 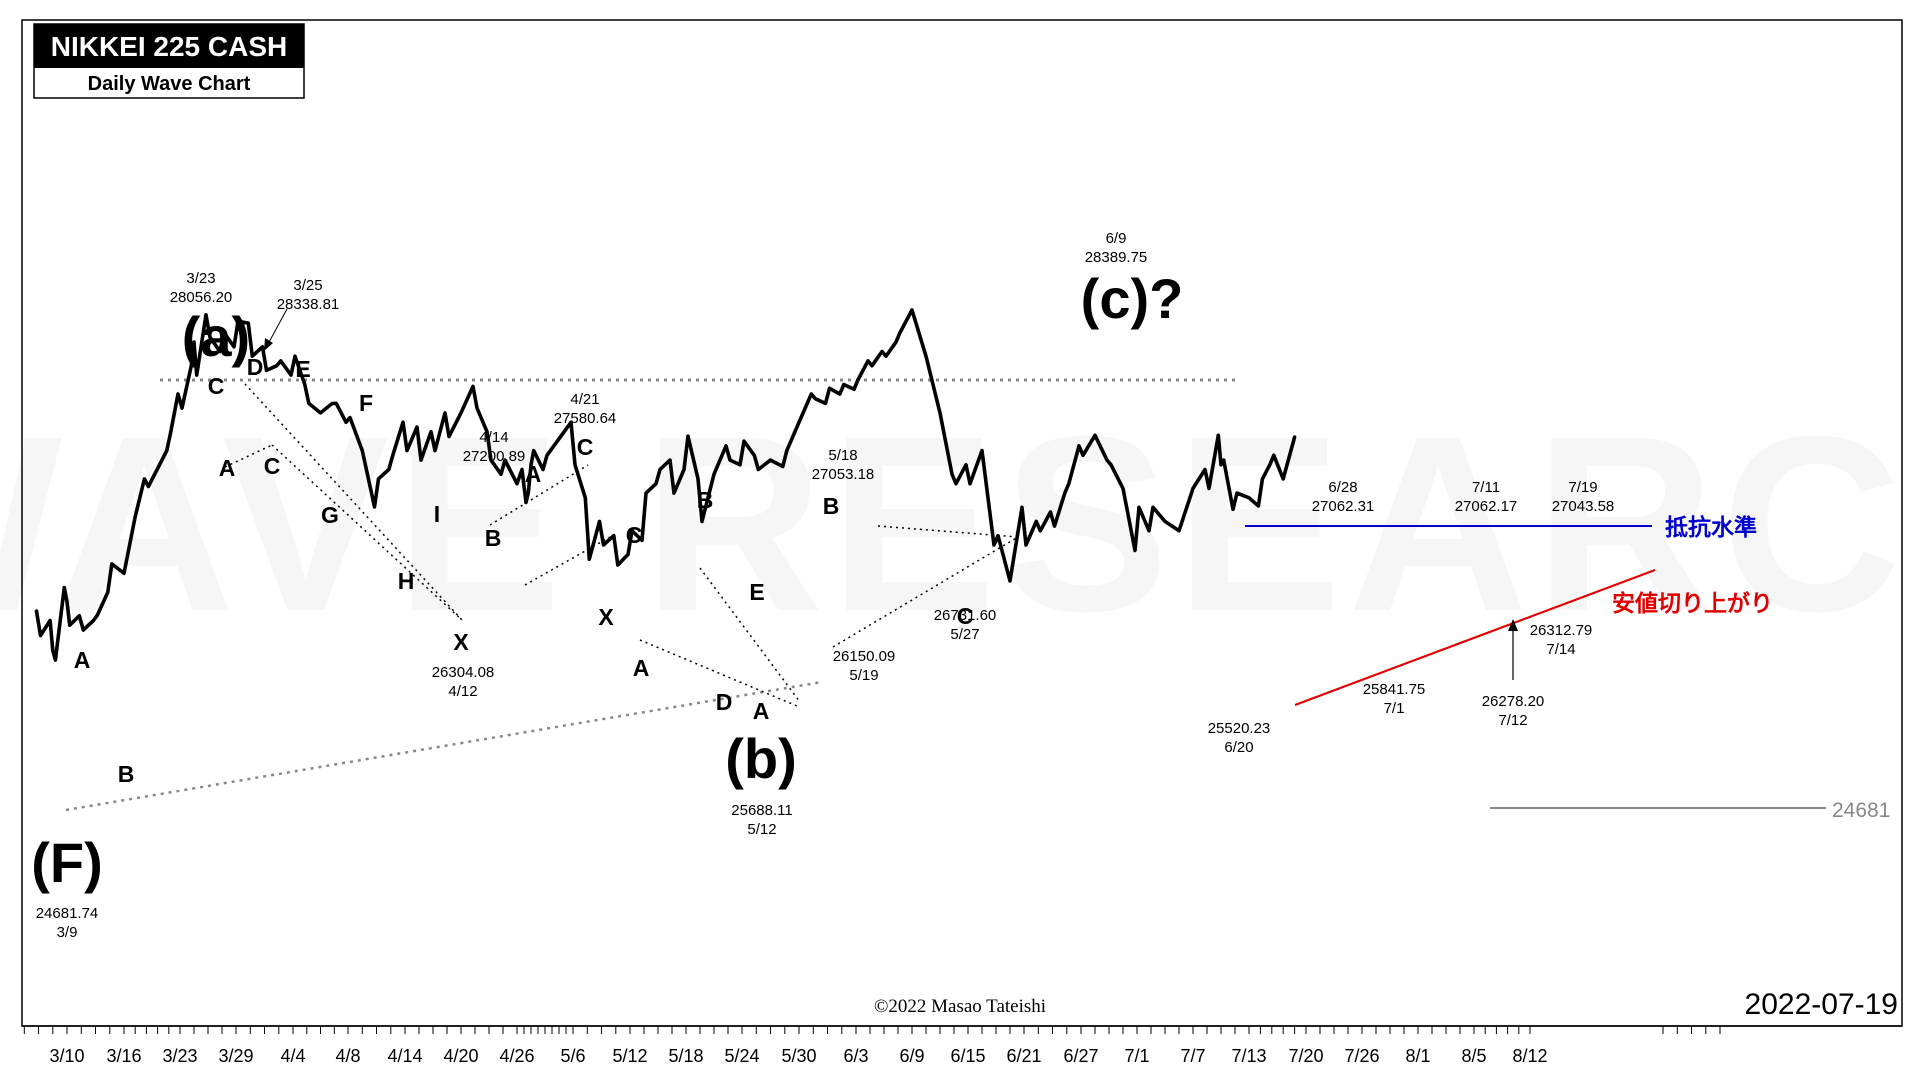 What do you see at coordinates (437, 514) in the screenshot?
I see `wave-label-minor: I` at bounding box center [437, 514].